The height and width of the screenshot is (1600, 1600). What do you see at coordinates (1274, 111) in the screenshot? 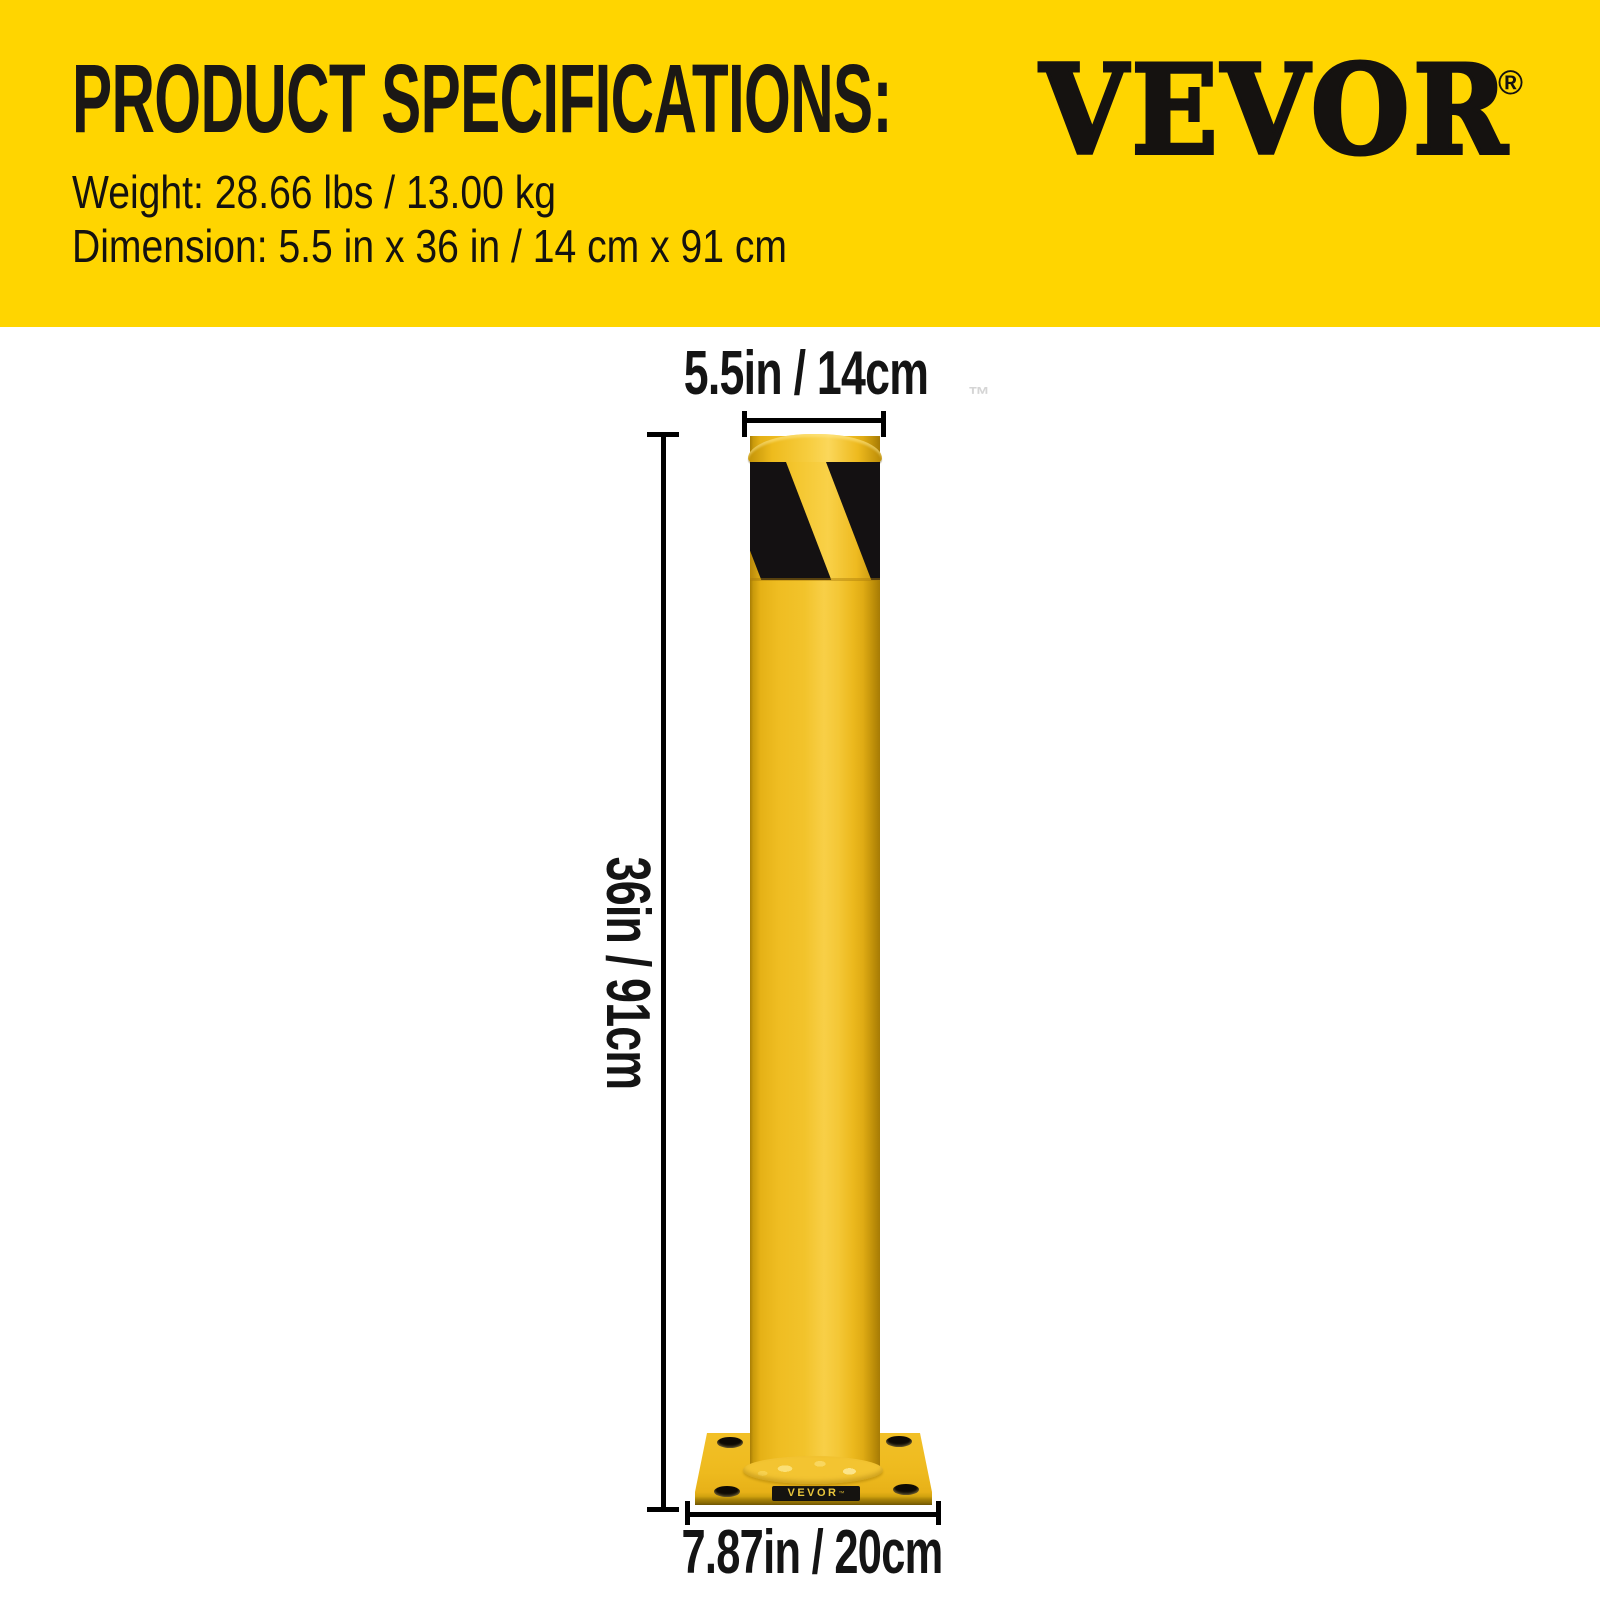
I see `brand-logo: VEVOR` at bounding box center [1274, 111].